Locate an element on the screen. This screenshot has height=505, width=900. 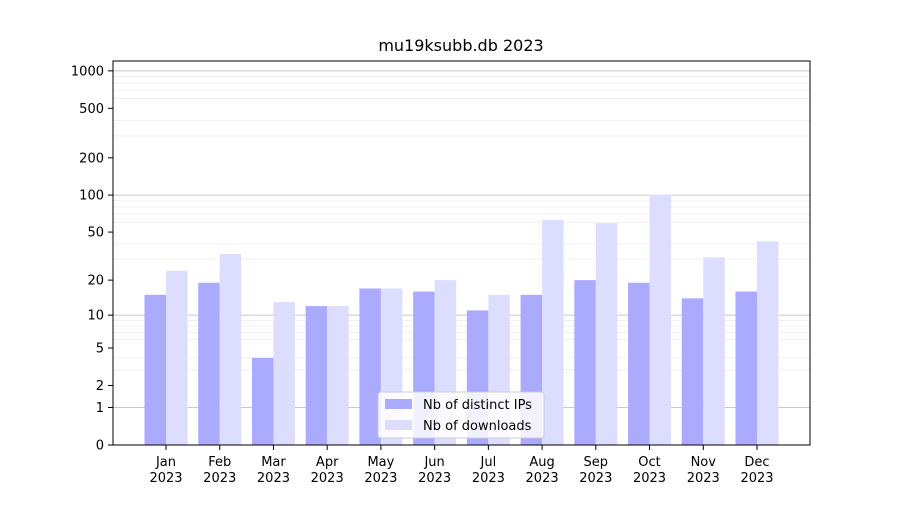
legend-label: Nb of downloads is located at coordinates (477, 426).